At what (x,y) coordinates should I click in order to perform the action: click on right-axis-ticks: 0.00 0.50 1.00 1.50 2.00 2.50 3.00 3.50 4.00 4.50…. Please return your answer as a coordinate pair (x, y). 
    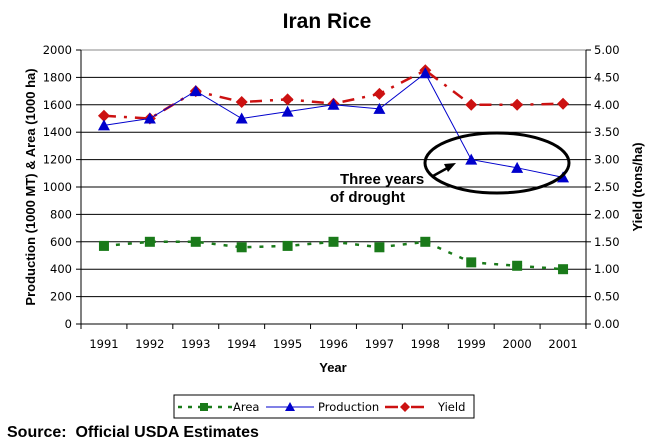
    Looking at the image, I should click on (603, 187).